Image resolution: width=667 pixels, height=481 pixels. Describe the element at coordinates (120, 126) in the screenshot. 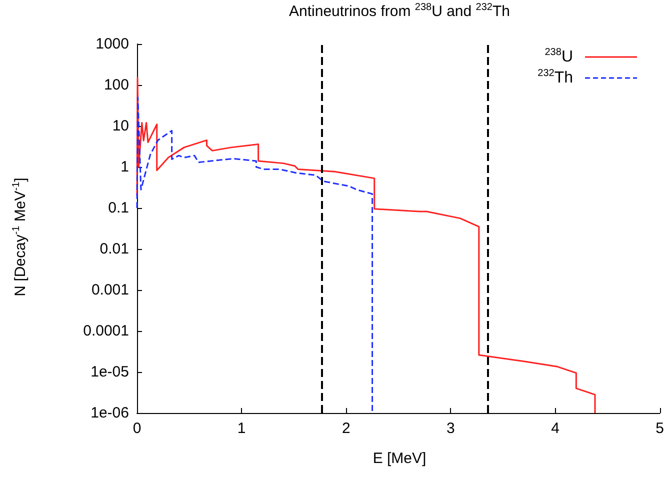

I see `y-tick-label: 10` at that location.